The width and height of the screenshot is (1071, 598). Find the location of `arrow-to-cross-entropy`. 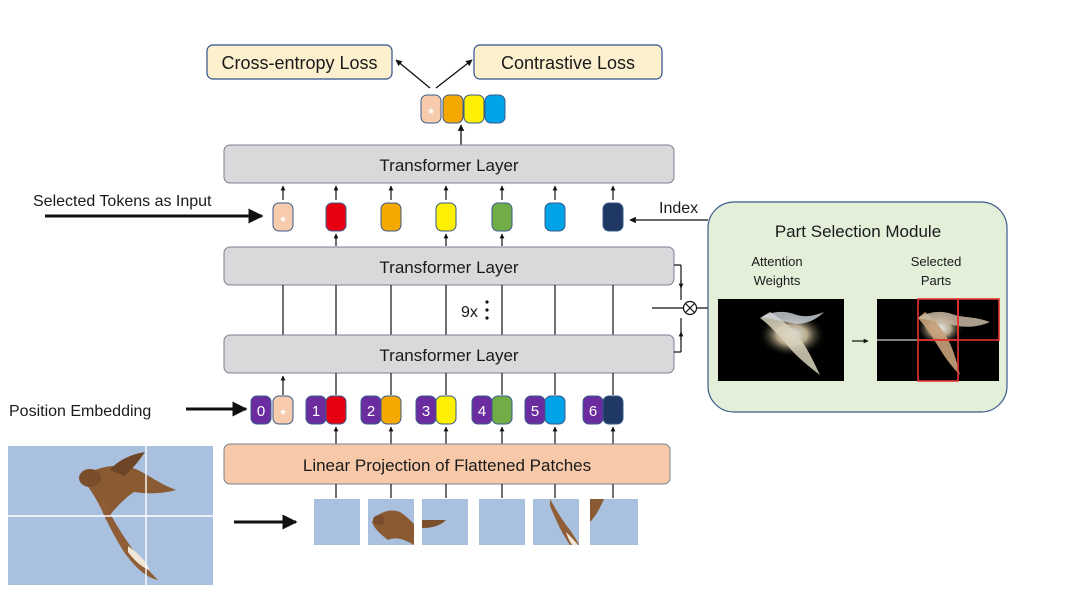

arrow-to-cross-entropy is located at coordinates (413, 74).